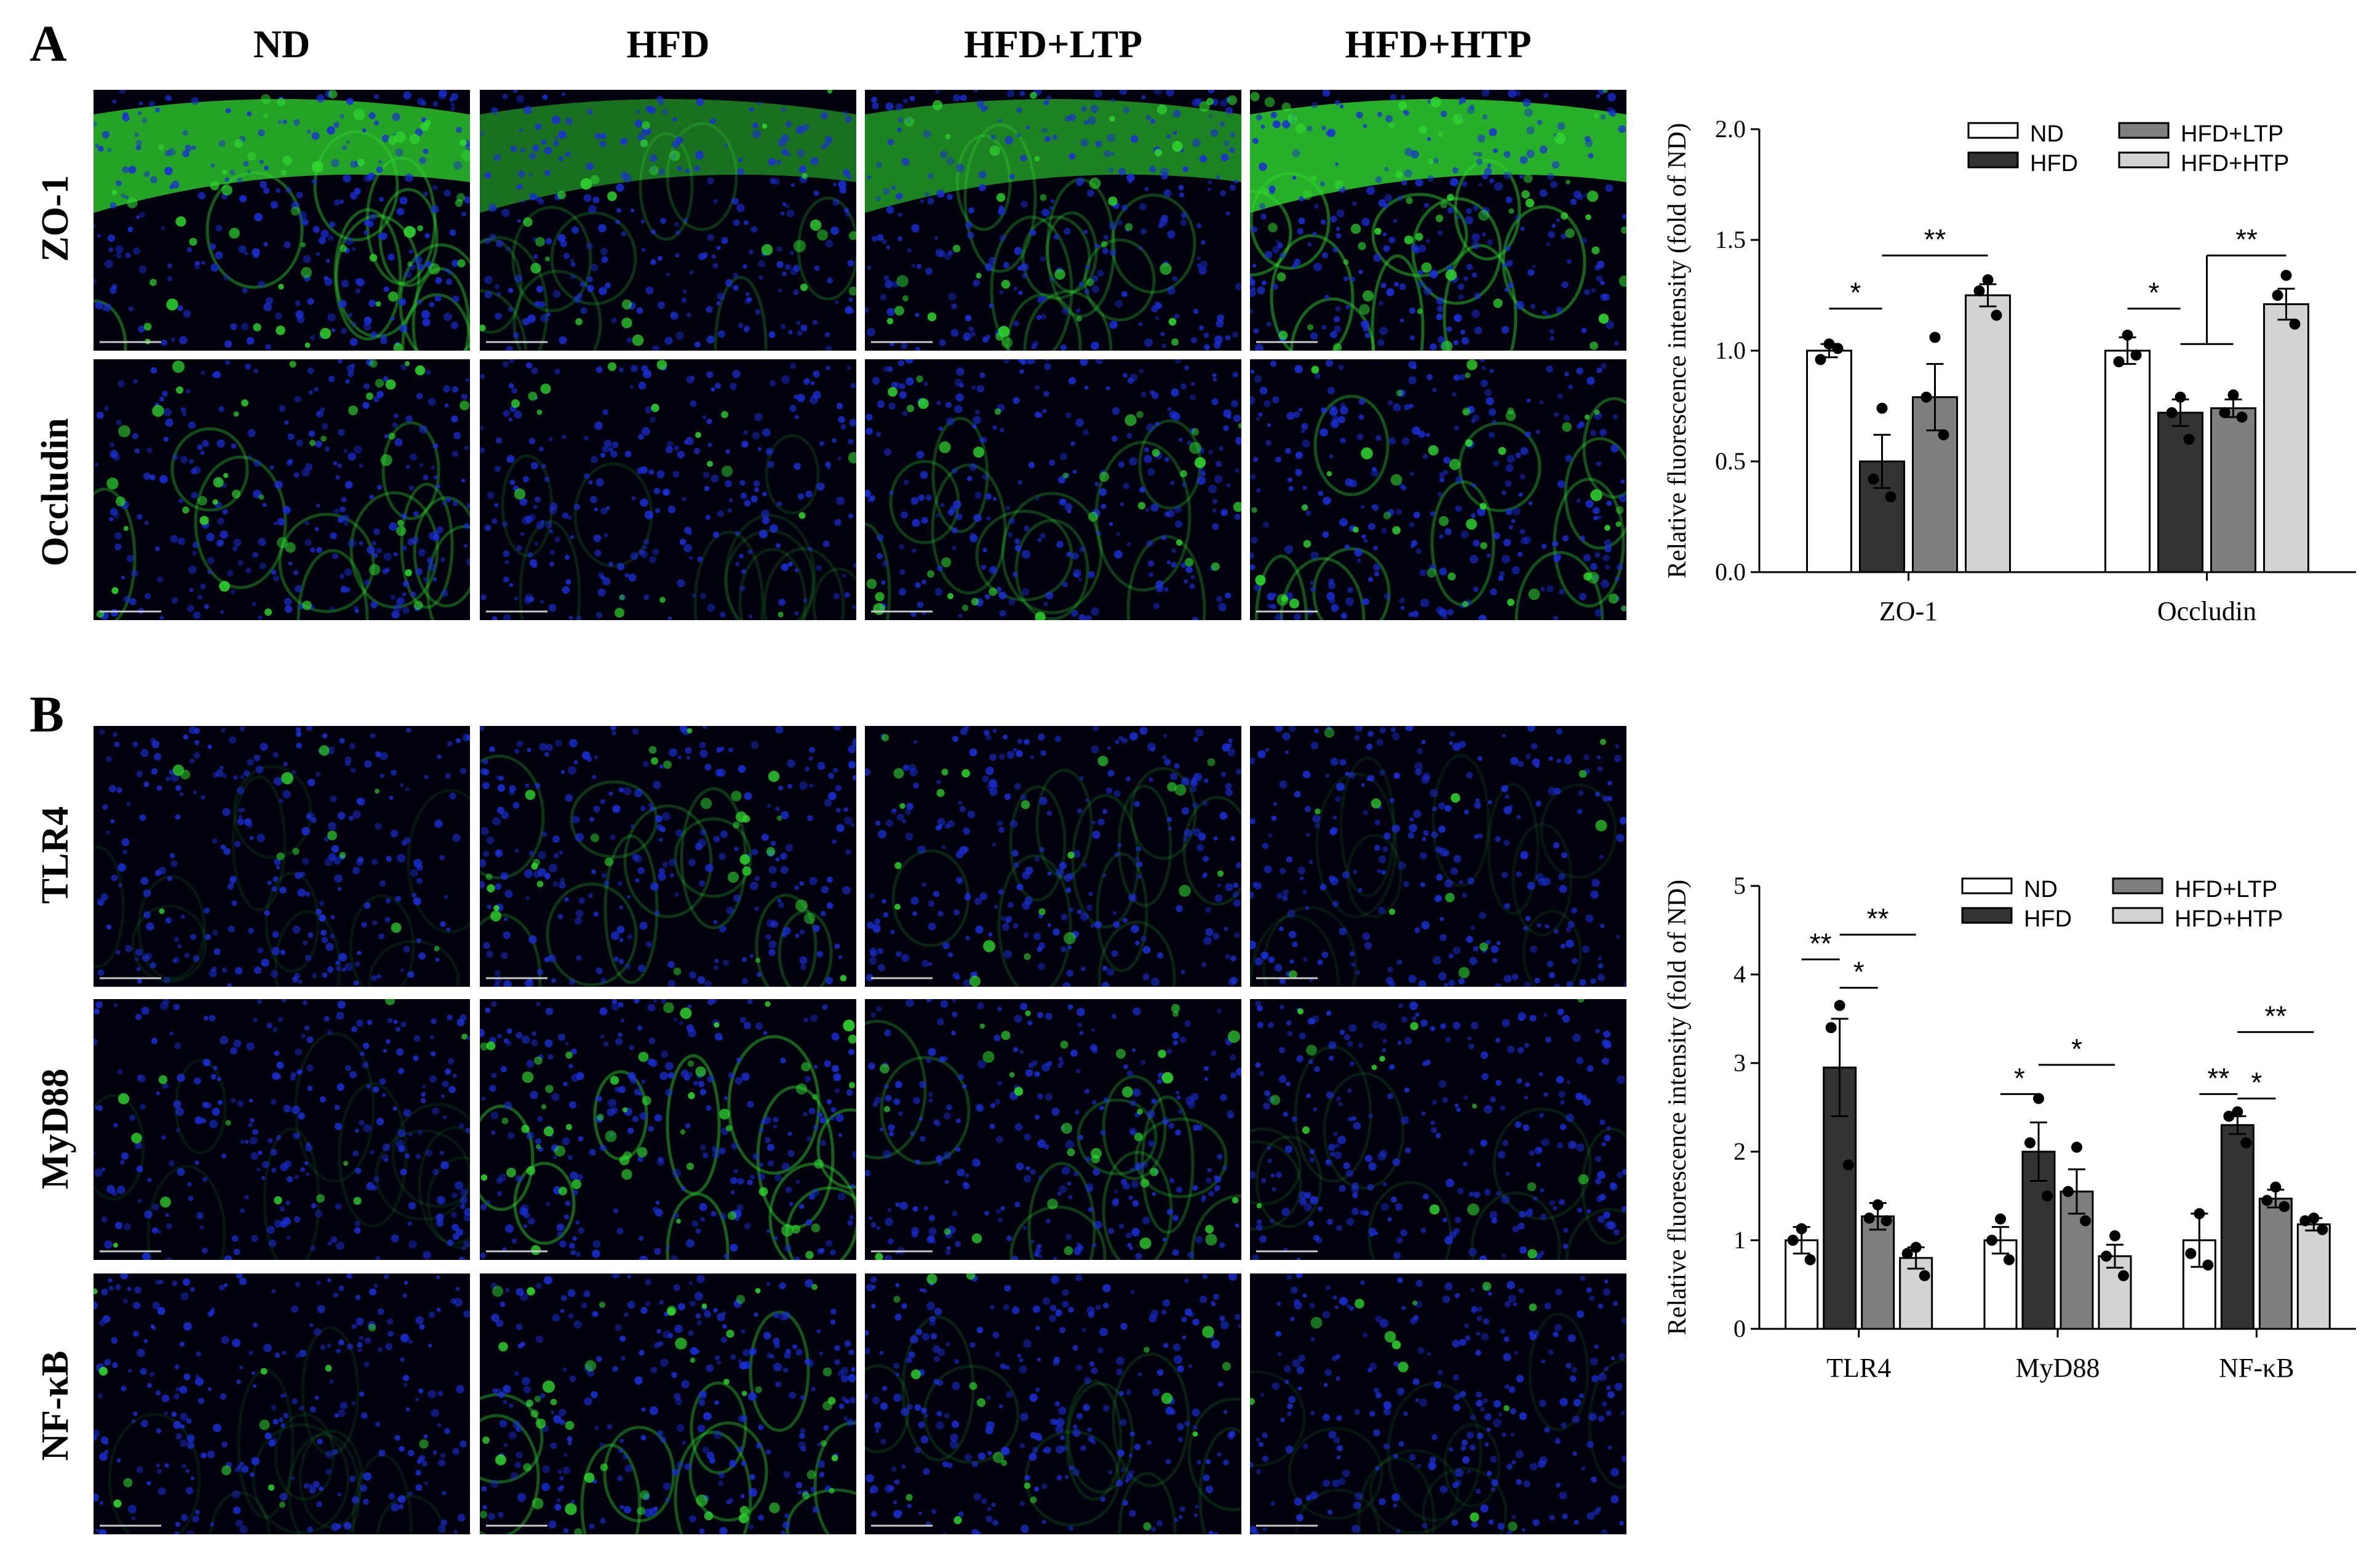 The image size is (2380, 1562). I want to click on y-tick-label: 0.0, so click(1730, 572).